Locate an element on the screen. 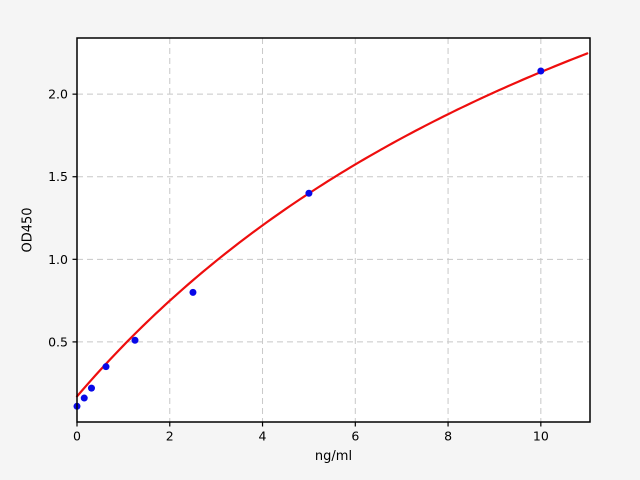 This screenshot has height=480, width=640. x-tick-label: 10 is located at coordinates (541, 436).